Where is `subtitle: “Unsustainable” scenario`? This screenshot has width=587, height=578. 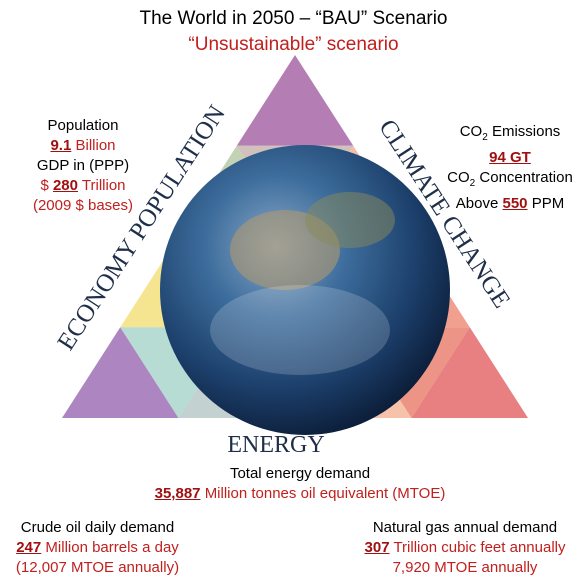 subtitle: “Unsustainable” scenario is located at coordinates (293, 44).